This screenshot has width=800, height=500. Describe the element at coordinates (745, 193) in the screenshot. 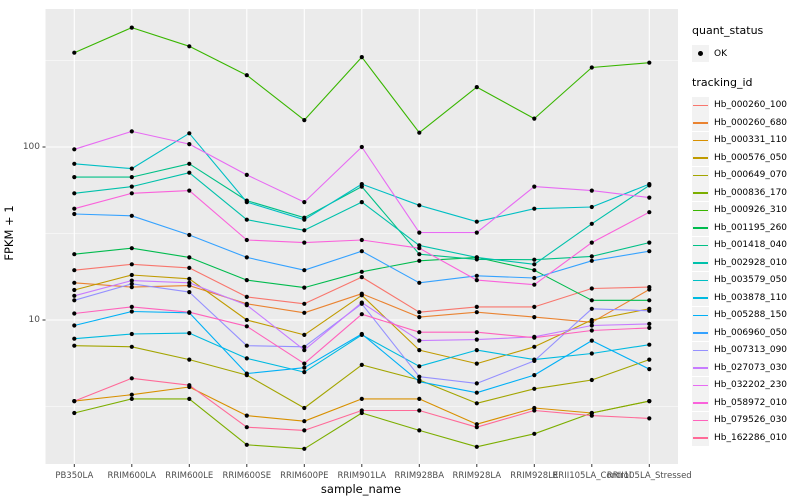

I see `legend-item-Hb_000836_170: Hb_000836_170` at that location.